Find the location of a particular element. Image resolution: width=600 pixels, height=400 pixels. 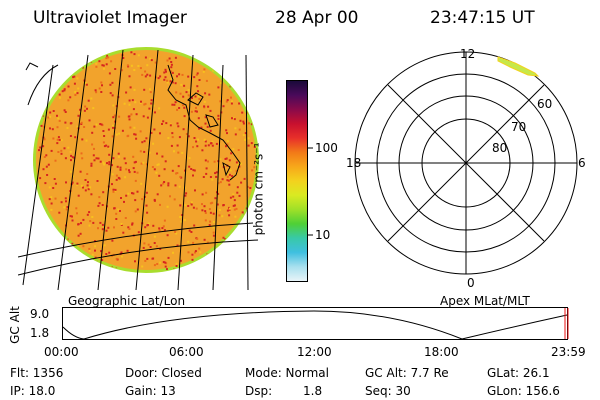

status-gain: Gain: 13 is located at coordinates (150, 391).